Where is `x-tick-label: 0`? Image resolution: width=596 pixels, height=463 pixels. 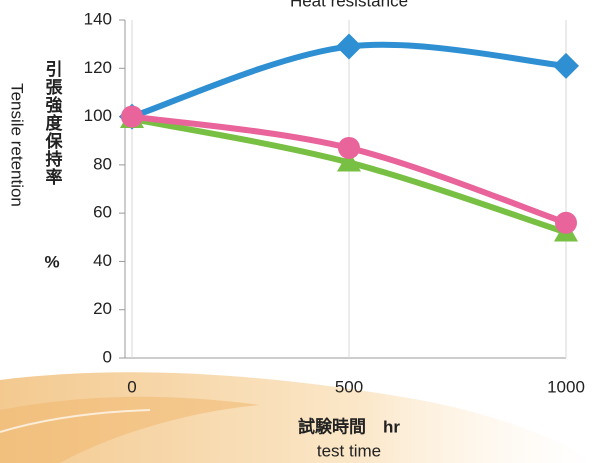
x-tick-label: 0 is located at coordinates (131, 386).